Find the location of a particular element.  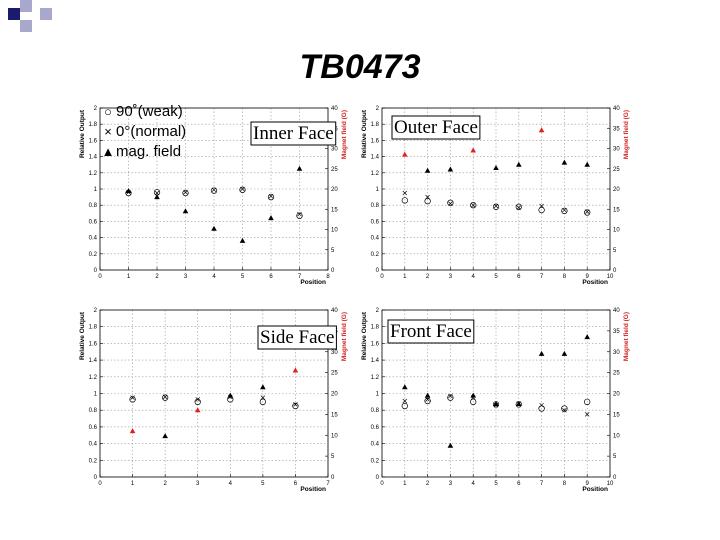

legend-item-weak: ○ 90˚(weak) is located at coordinates (143, 112).